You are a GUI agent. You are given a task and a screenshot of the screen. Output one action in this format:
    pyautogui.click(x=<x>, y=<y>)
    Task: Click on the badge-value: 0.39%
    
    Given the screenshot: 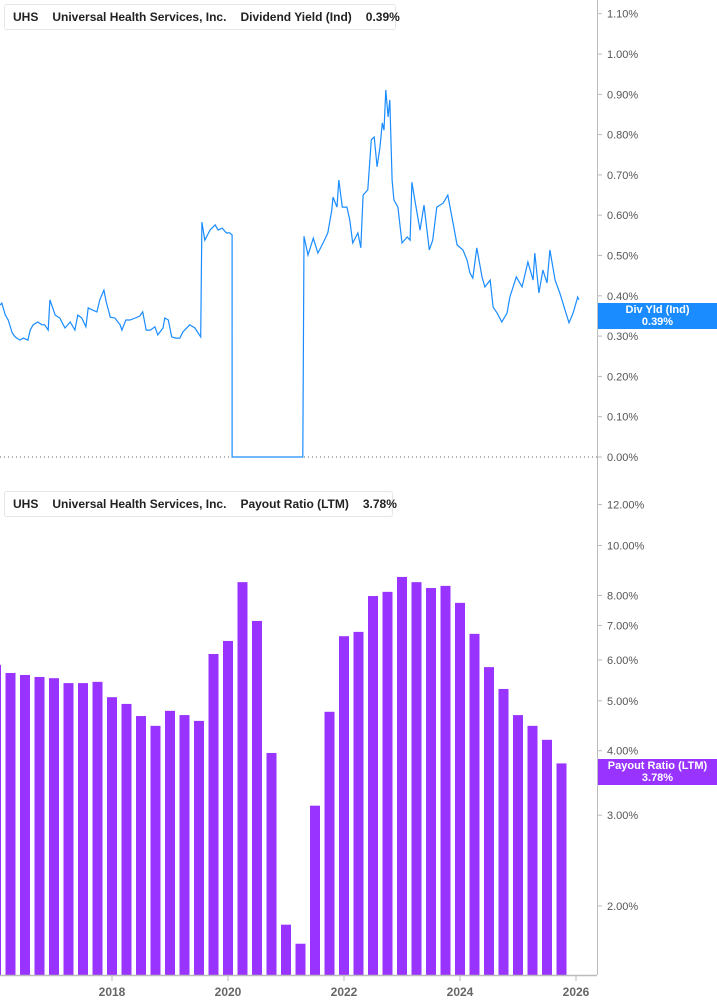 What is the action you would take?
    pyautogui.click(x=657, y=322)
    